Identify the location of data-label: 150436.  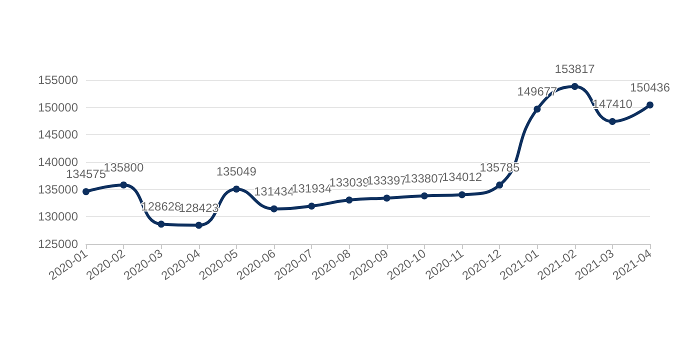
(650, 87).